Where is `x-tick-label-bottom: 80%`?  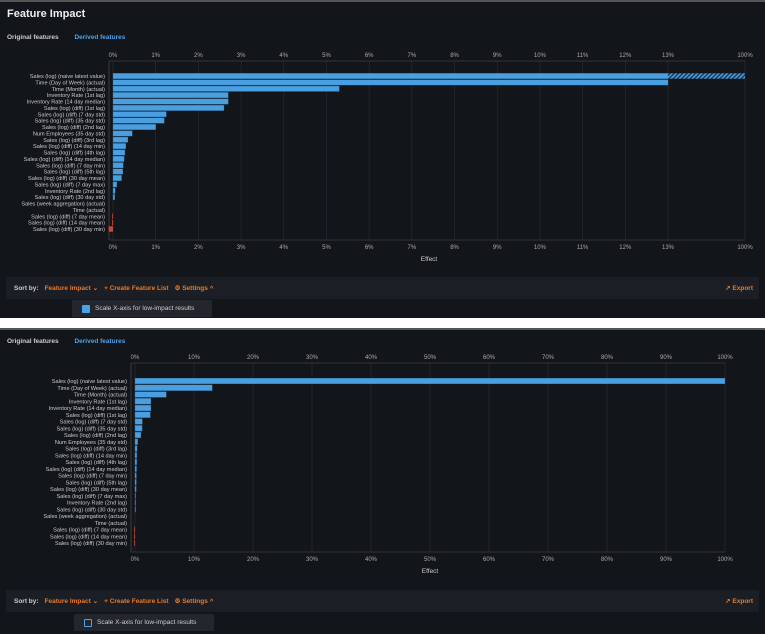 x-tick-label-bottom: 80% is located at coordinates (607, 560).